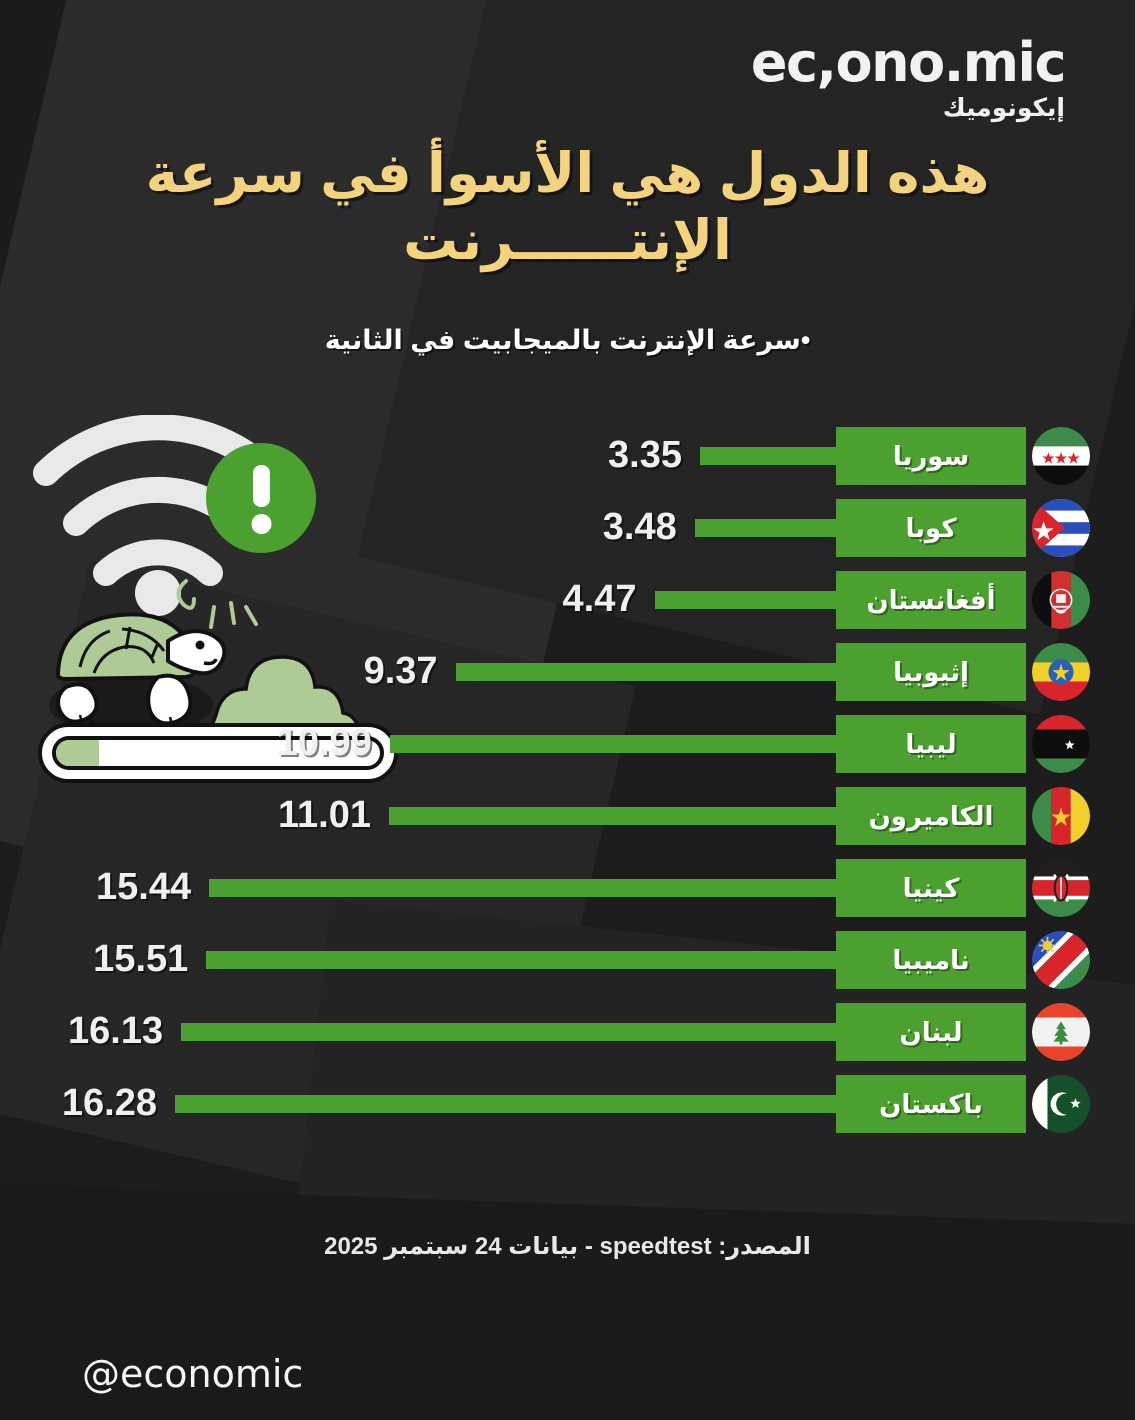 This screenshot has width=1135, height=1420. I want to click on chart-row: كينيا 15.44, so click(567, 888).